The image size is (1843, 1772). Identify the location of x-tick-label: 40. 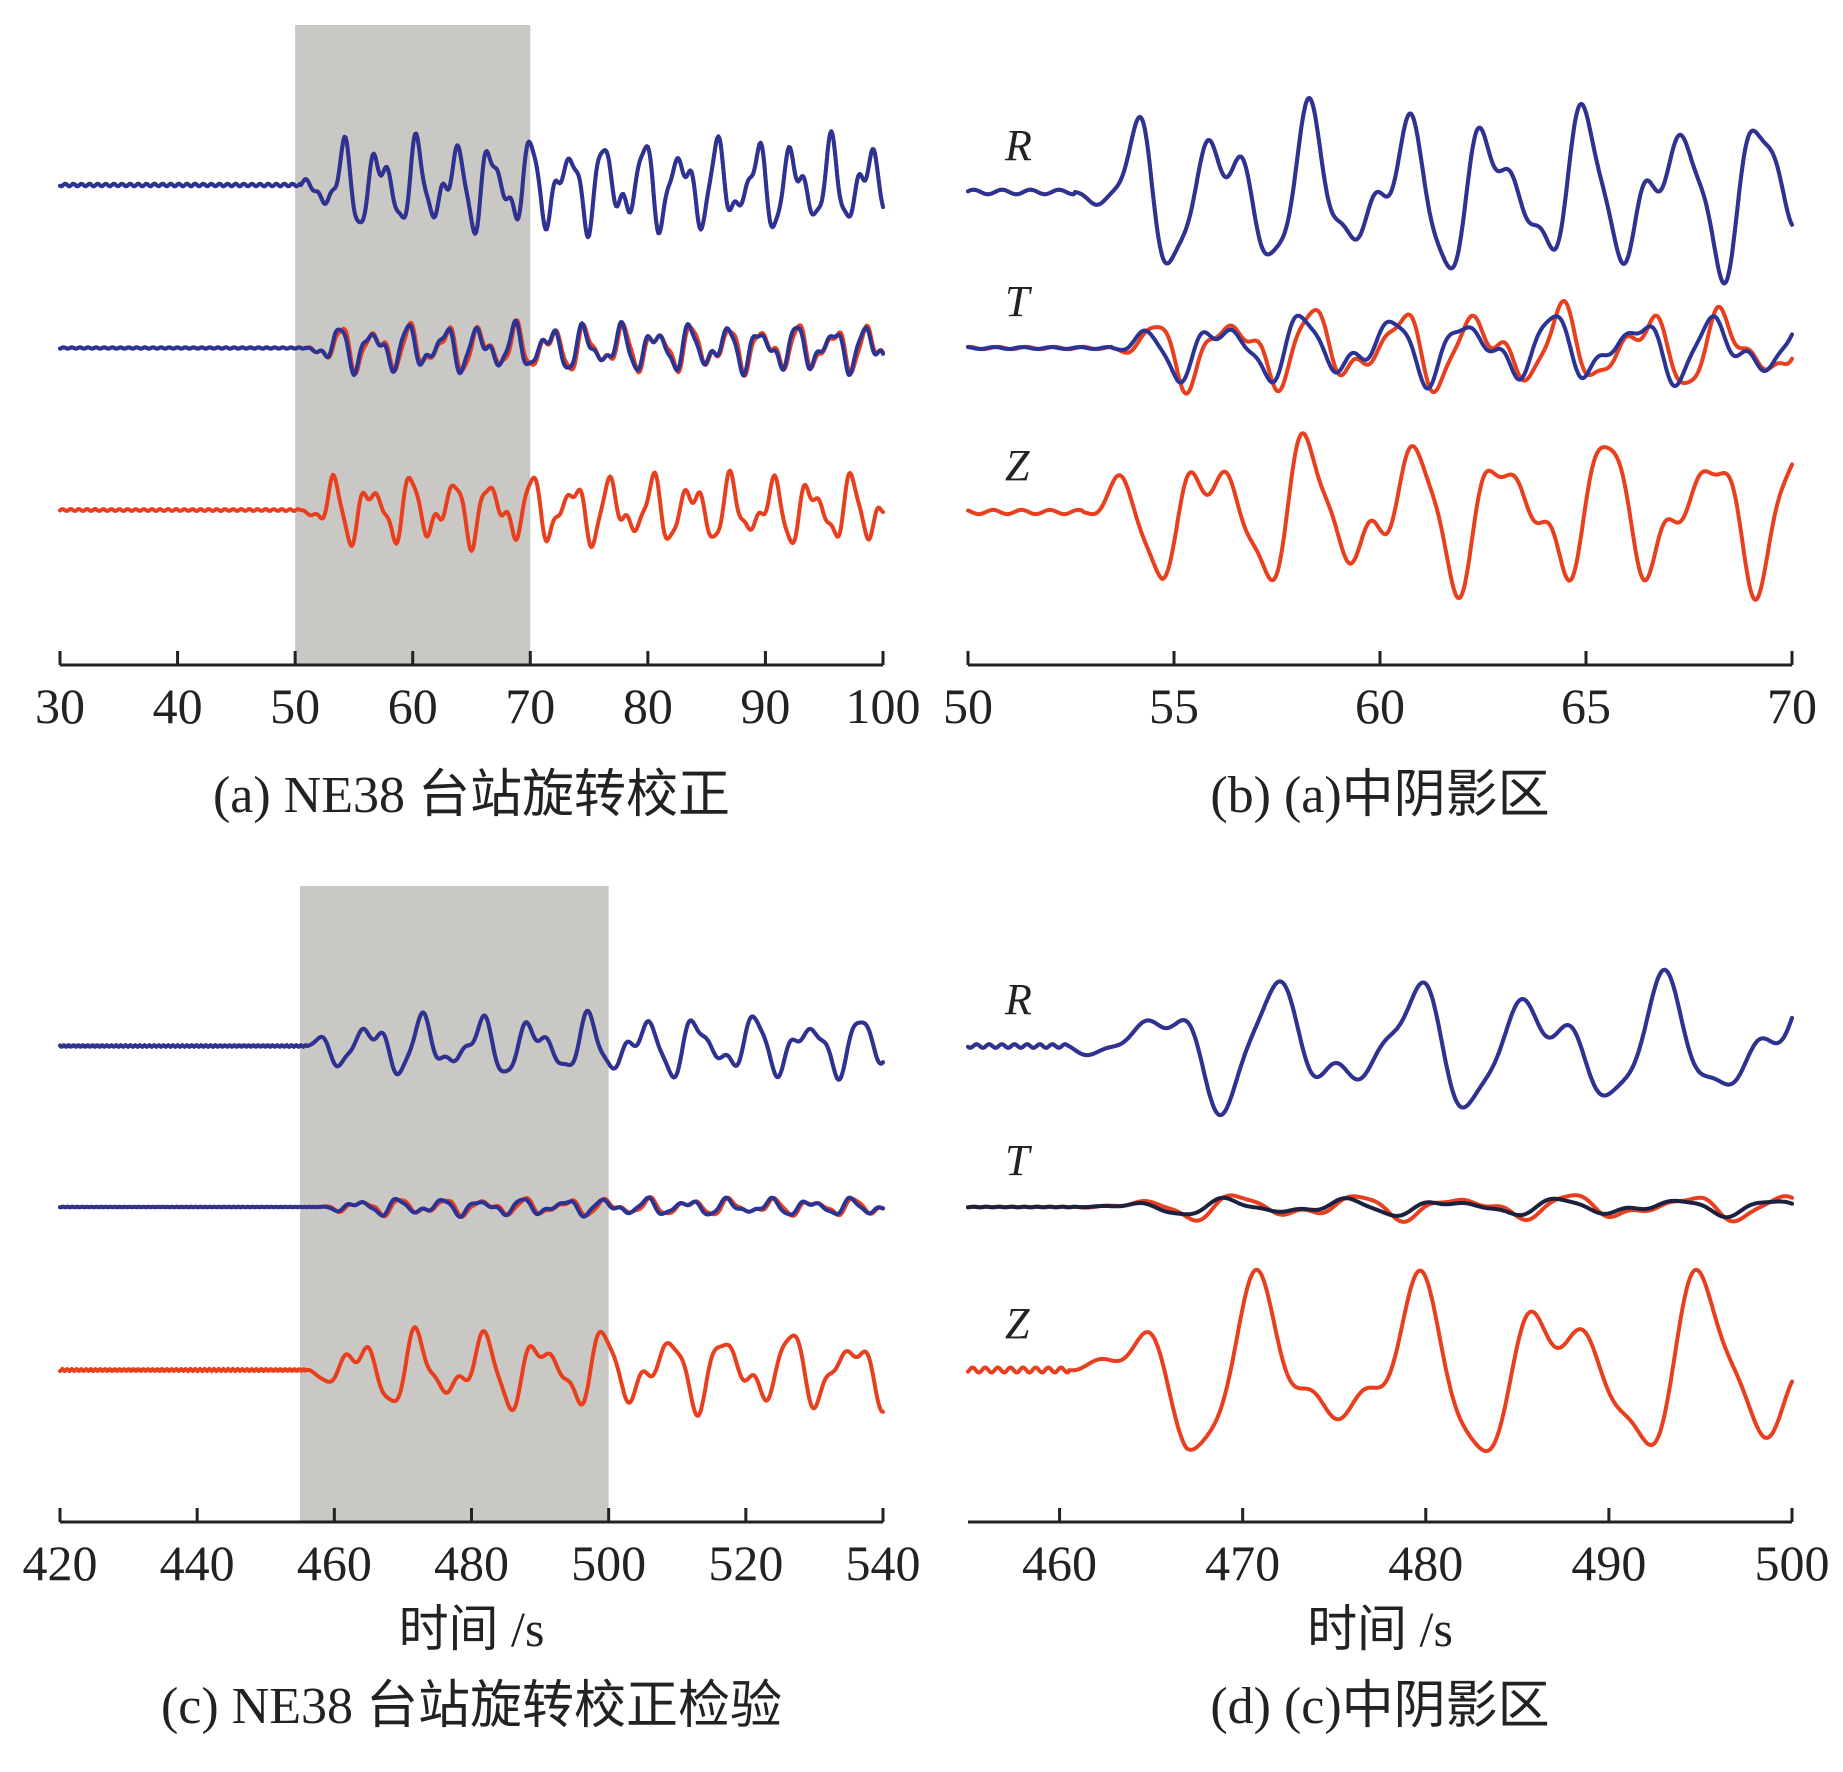
(178, 706).